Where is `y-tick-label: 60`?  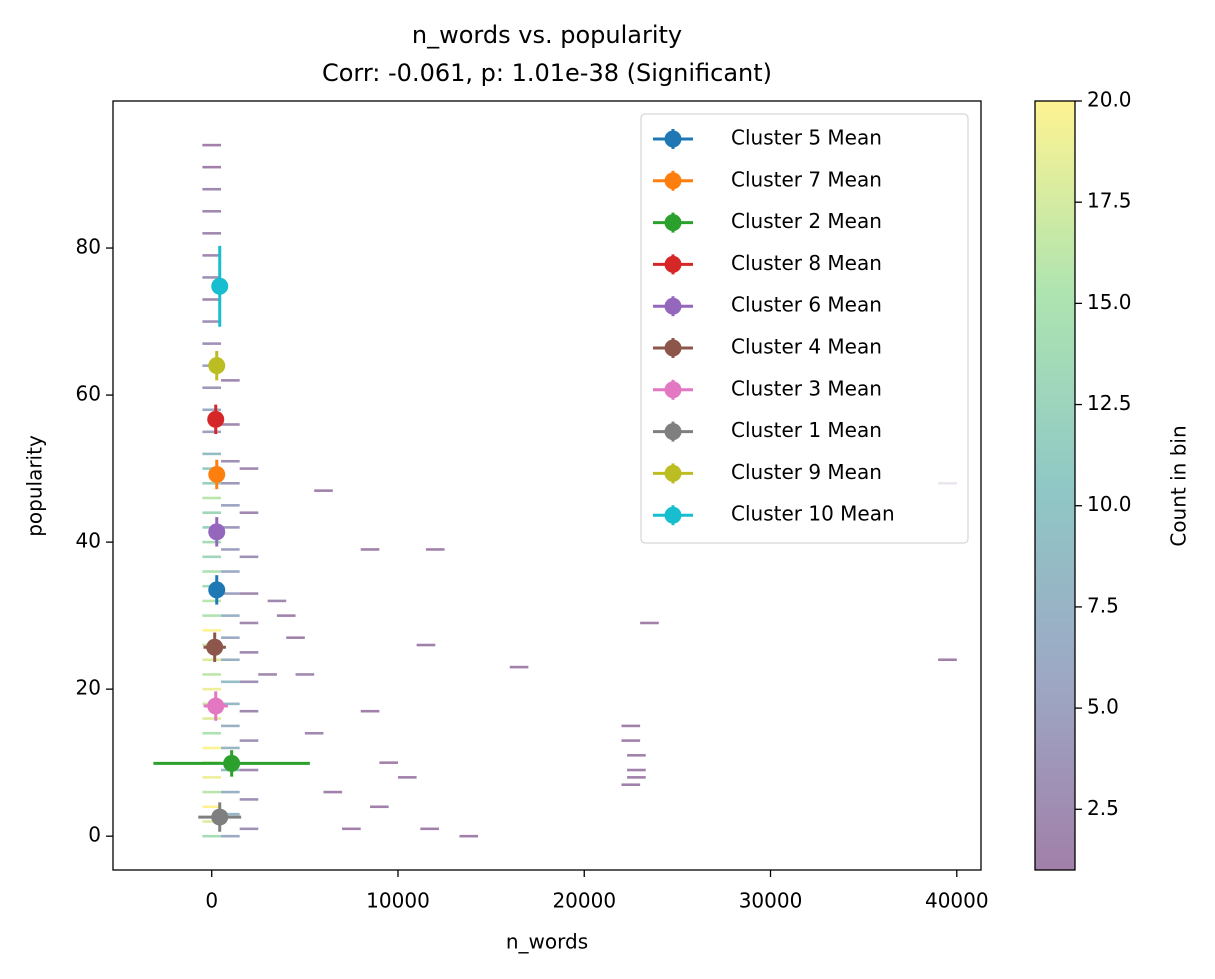
y-tick-label: 60 is located at coordinates (88, 394).